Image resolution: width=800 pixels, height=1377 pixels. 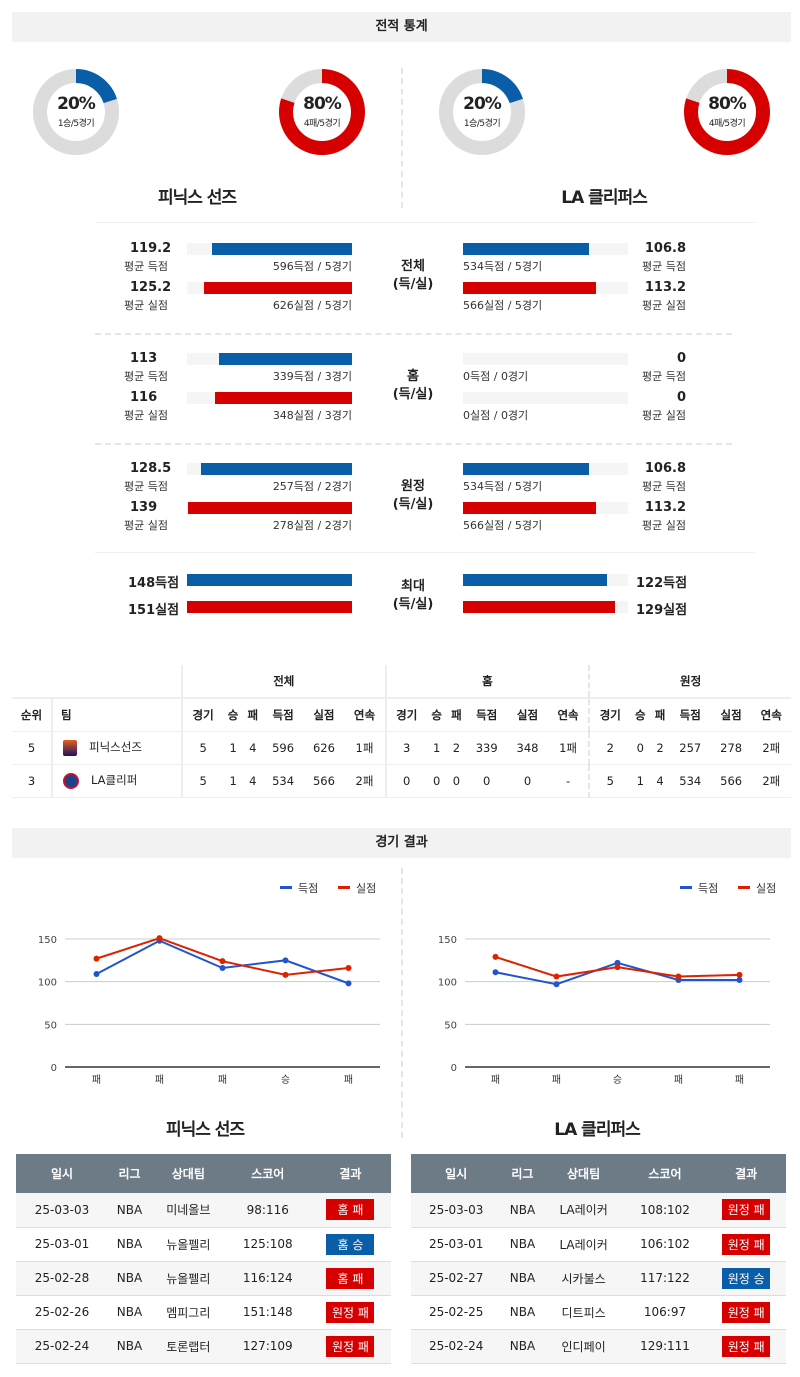 I want to click on left-value: 125.2, so click(x=151, y=287).